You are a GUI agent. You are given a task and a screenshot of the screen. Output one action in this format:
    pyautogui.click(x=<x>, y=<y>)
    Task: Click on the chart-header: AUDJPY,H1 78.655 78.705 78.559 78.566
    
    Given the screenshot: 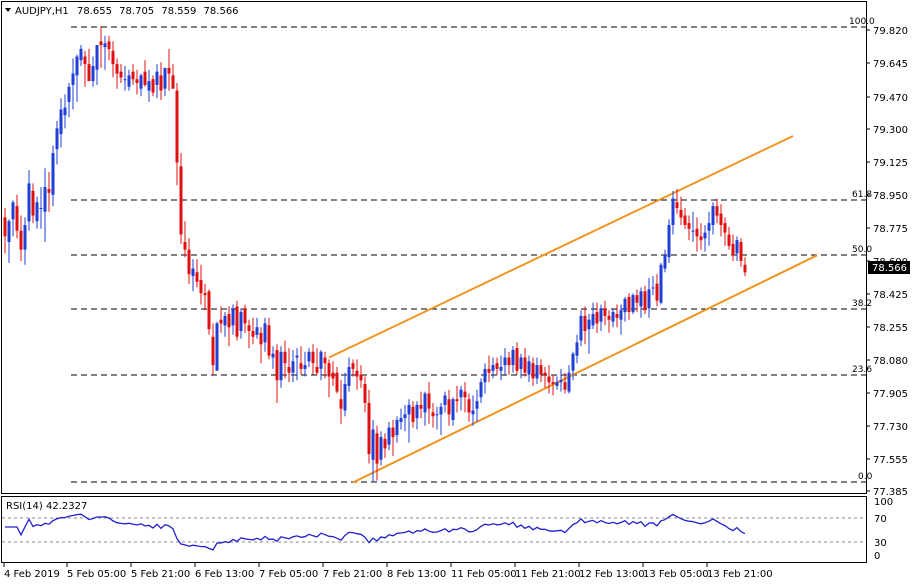 What is the action you would take?
    pyautogui.click(x=122, y=11)
    